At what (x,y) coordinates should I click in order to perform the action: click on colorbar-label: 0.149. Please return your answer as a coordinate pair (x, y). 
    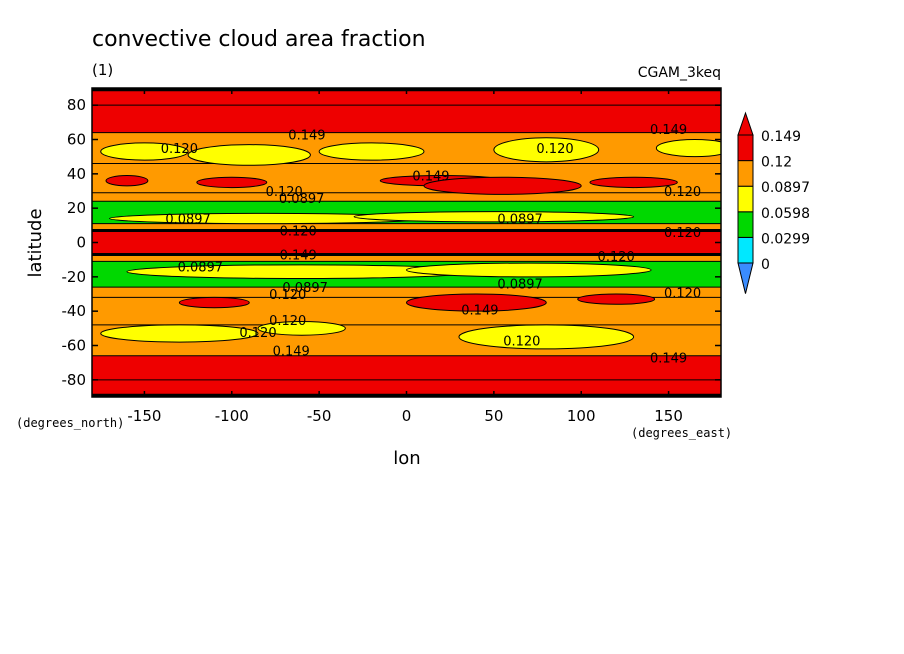
    Looking at the image, I should click on (781, 137).